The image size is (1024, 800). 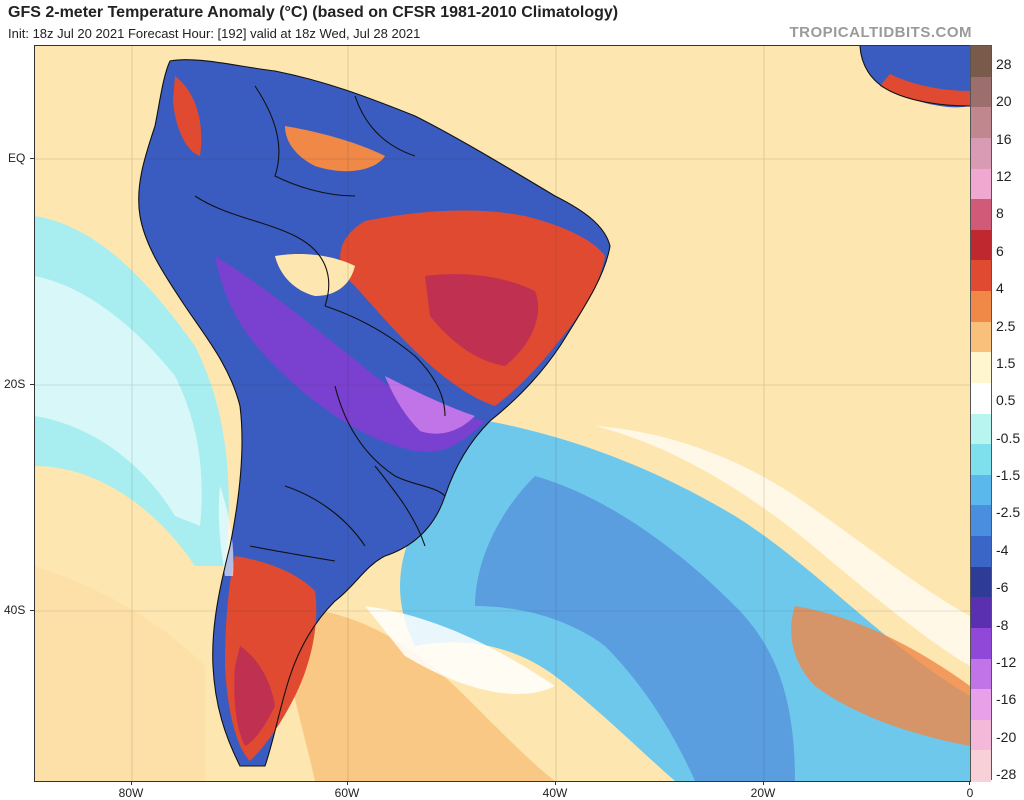 I want to click on lon-label-20w: 20W, so click(x=763, y=793).